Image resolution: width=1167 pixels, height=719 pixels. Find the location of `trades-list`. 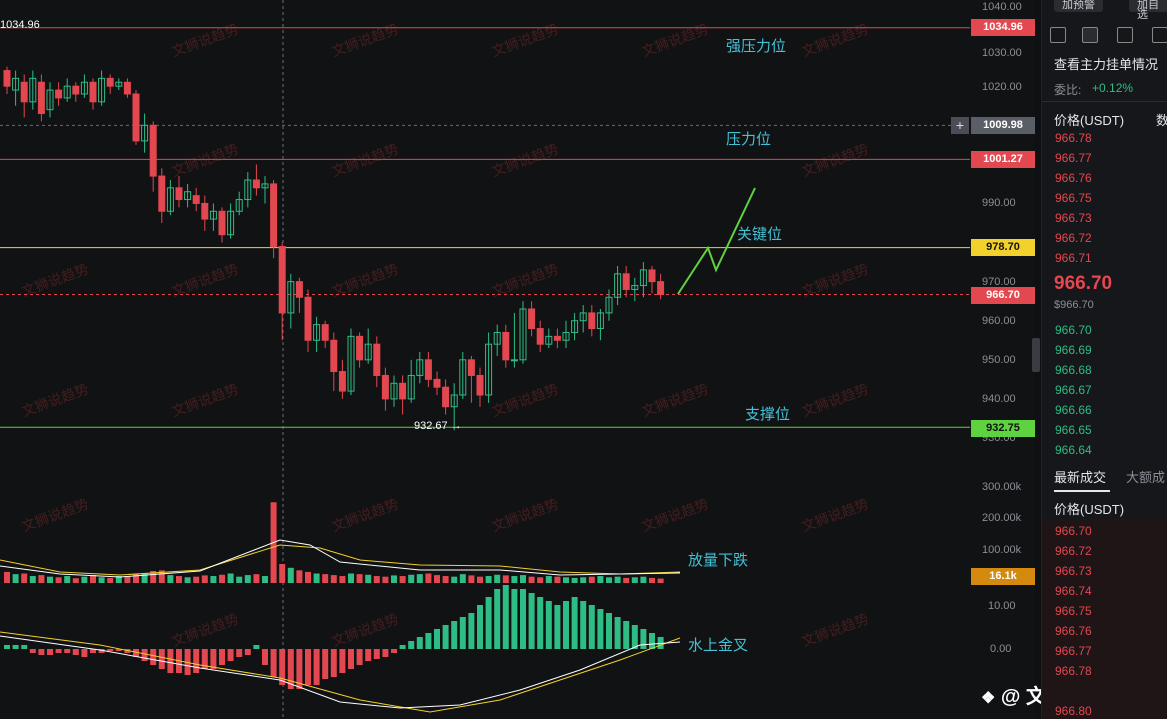

trades-list is located at coordinates (1104, 619).